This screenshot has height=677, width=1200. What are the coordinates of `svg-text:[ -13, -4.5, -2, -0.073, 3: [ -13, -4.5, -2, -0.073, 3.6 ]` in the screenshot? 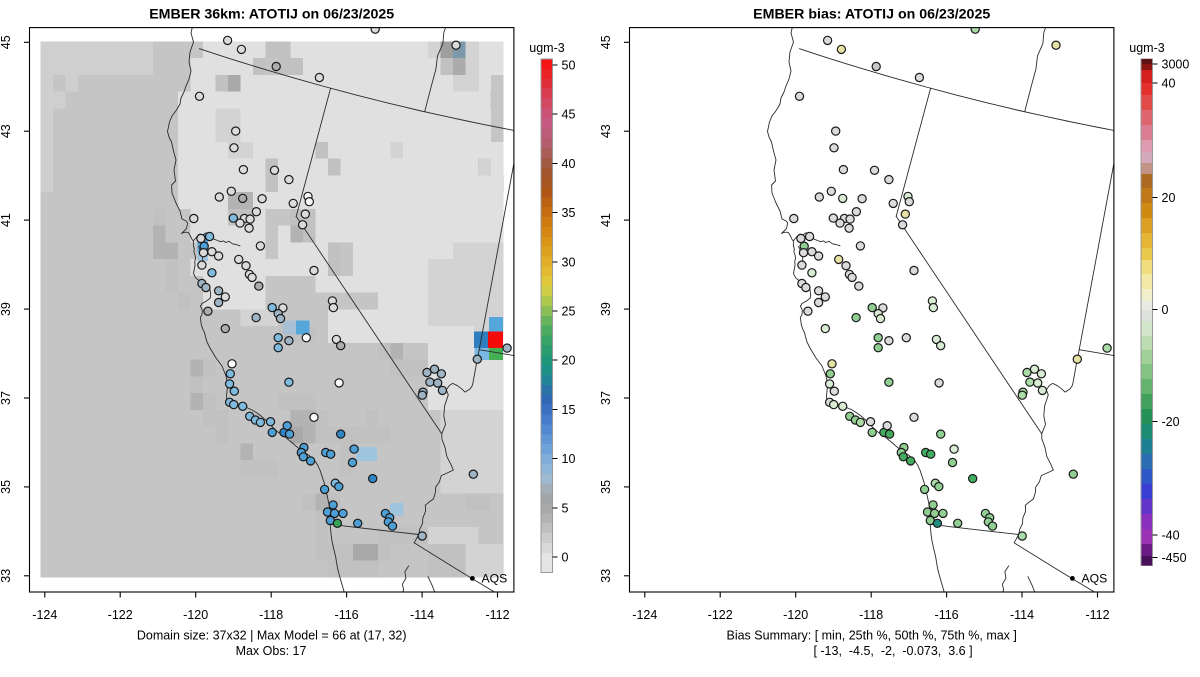 It's located at (892, 651).